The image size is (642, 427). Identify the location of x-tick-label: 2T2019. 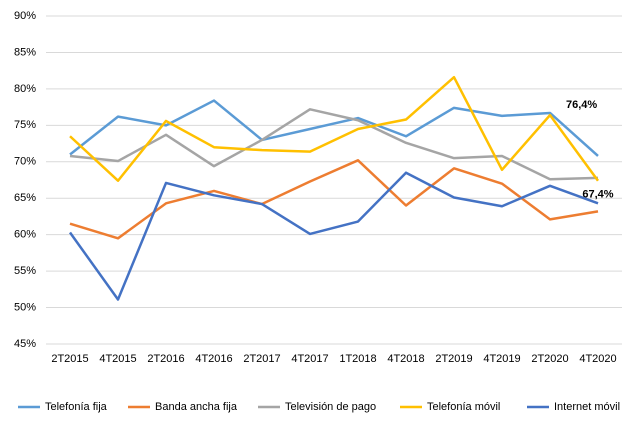
(453, 359).